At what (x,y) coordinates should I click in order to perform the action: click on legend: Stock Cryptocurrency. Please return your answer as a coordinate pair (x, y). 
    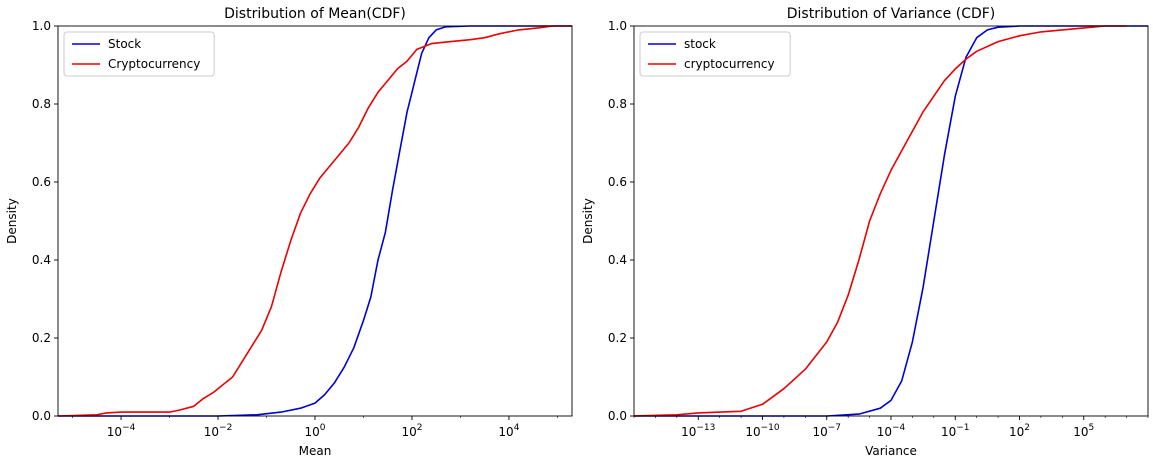
    Looking at the image, I should click on (139, 54).